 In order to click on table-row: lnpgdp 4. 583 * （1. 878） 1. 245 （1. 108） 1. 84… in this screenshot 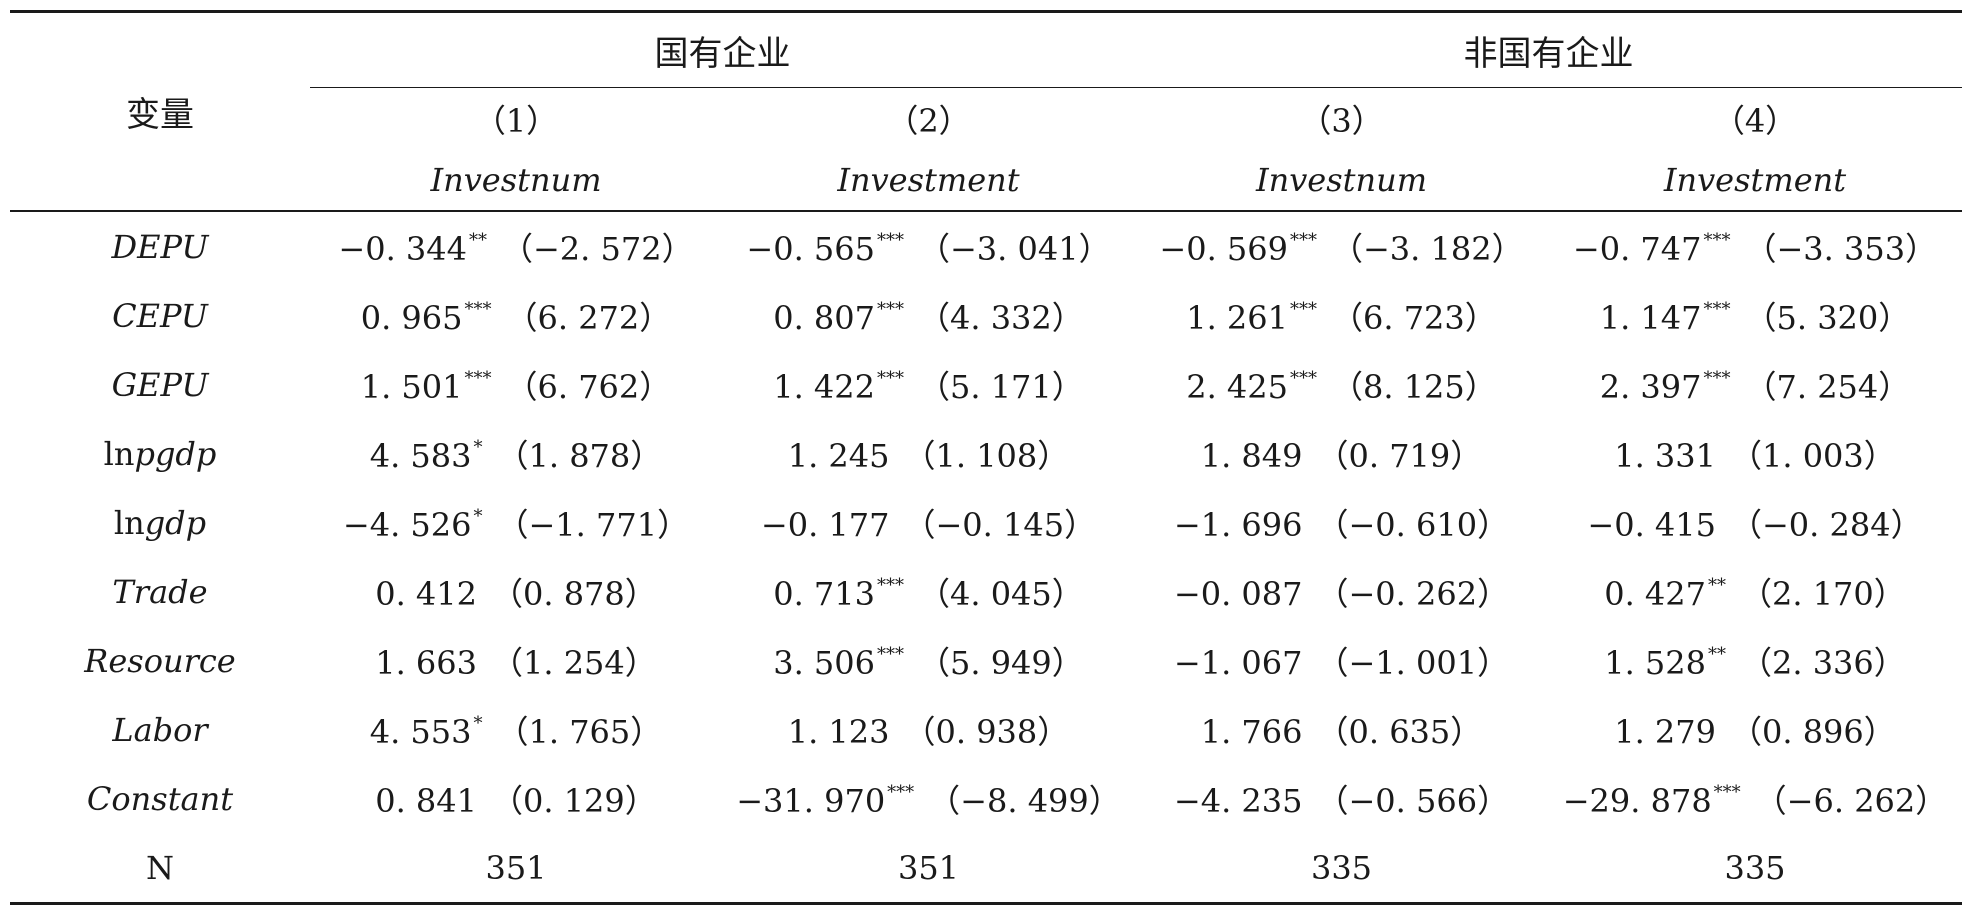, I will do `click(986, 453)`.